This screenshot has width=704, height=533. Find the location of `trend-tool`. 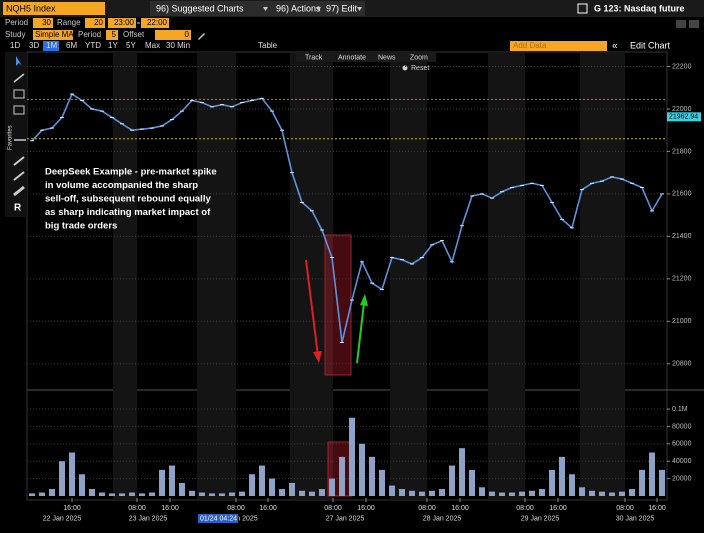

trend-tool is located at coordinates (19, 161).